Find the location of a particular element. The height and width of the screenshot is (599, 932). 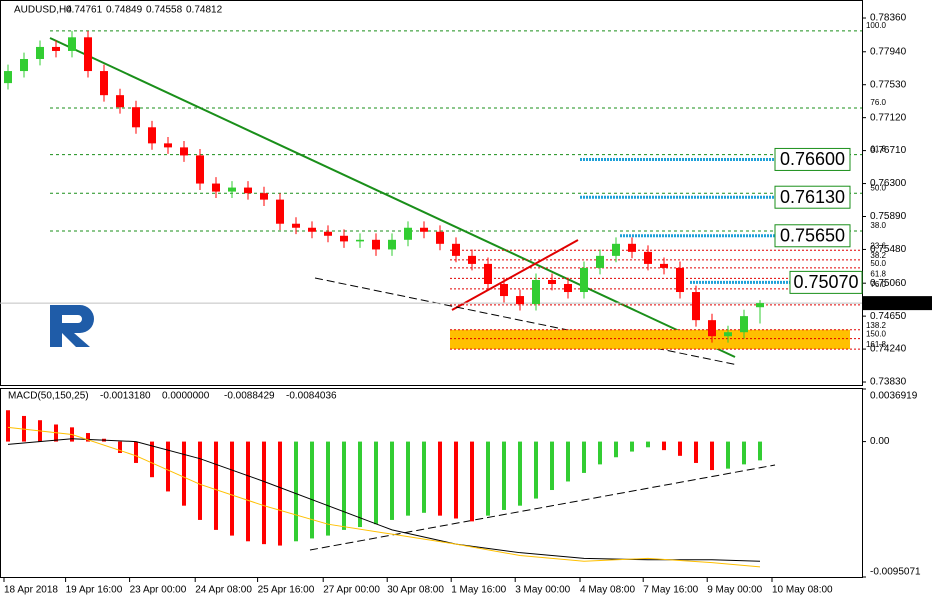

y-tick-label: 0.00 is located at coordinates (880, 441).